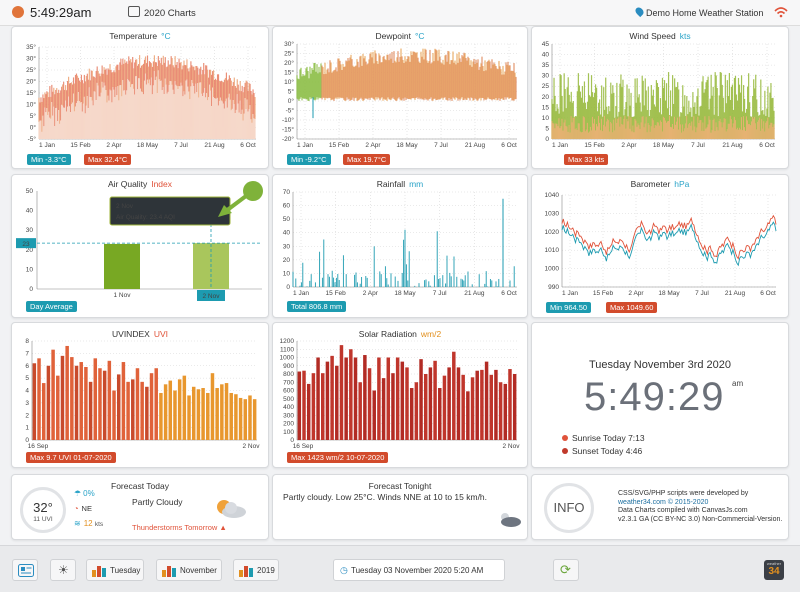 This screenshot has height=592, width=800. I want to click on y-tick-label: 45, so click(546, 44).